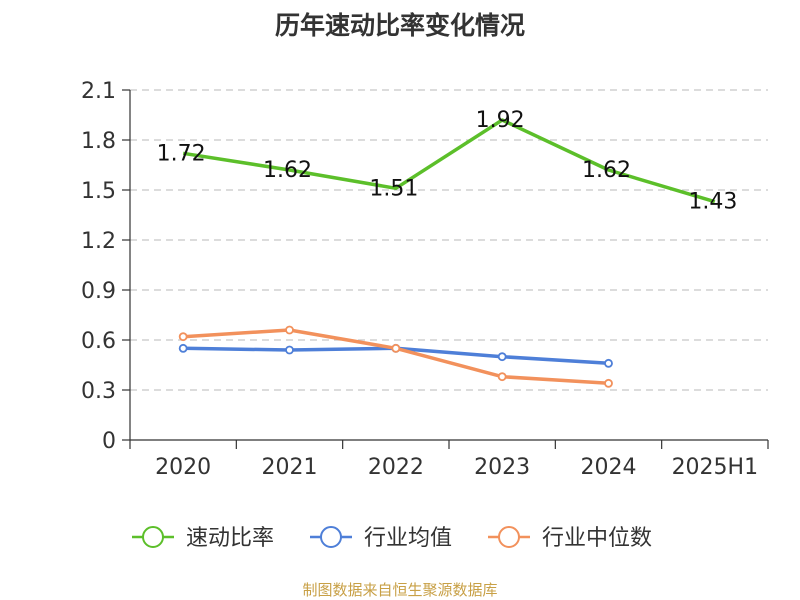  I want to click on x-tick-label: 2023, so click(502, 467).